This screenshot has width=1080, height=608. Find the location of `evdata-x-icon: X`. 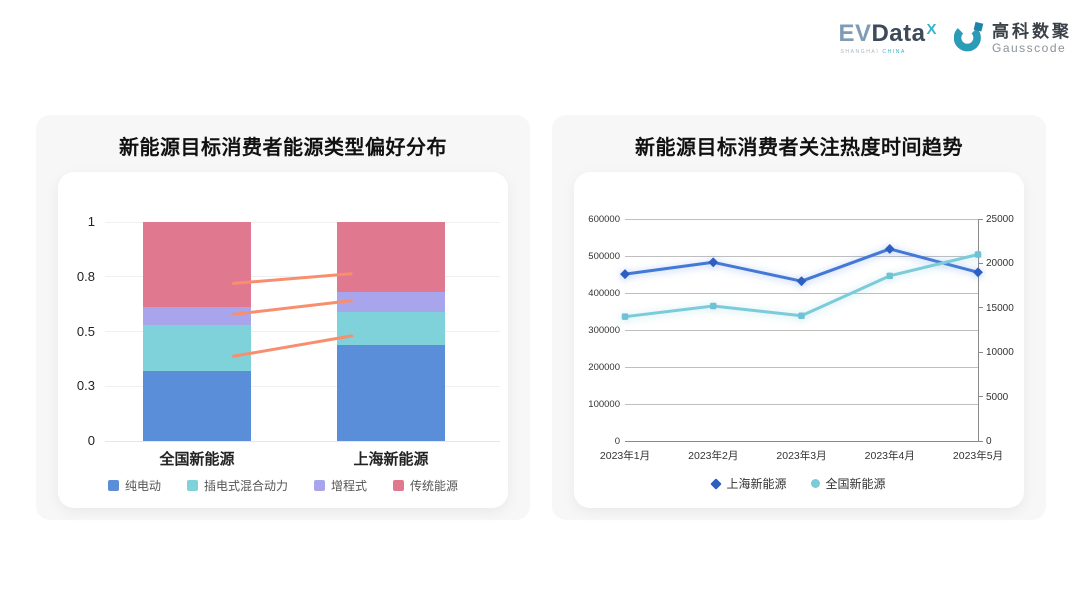

evdata-x-icon: X is located at coordinates (931, 29).